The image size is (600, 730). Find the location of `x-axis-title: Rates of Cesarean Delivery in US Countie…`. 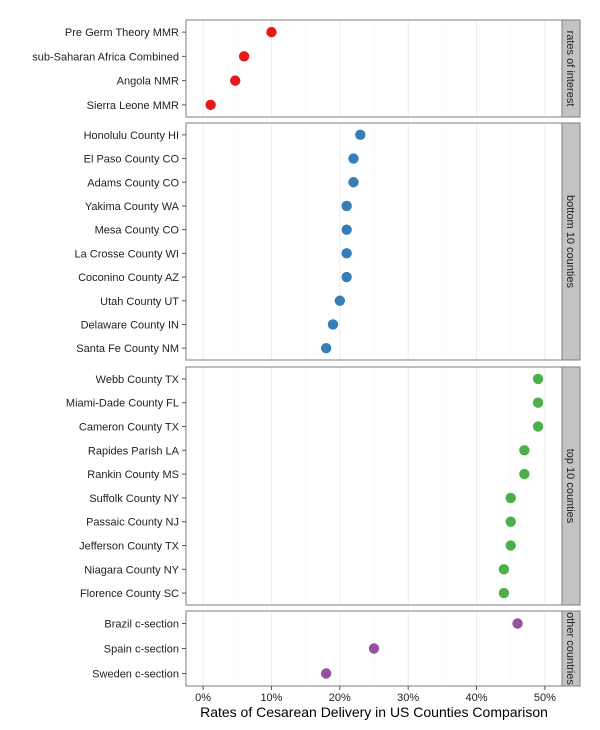

x-axis-title: Rates of Cesarean Delivery in US Countie… is located at coordinates (374, 712).